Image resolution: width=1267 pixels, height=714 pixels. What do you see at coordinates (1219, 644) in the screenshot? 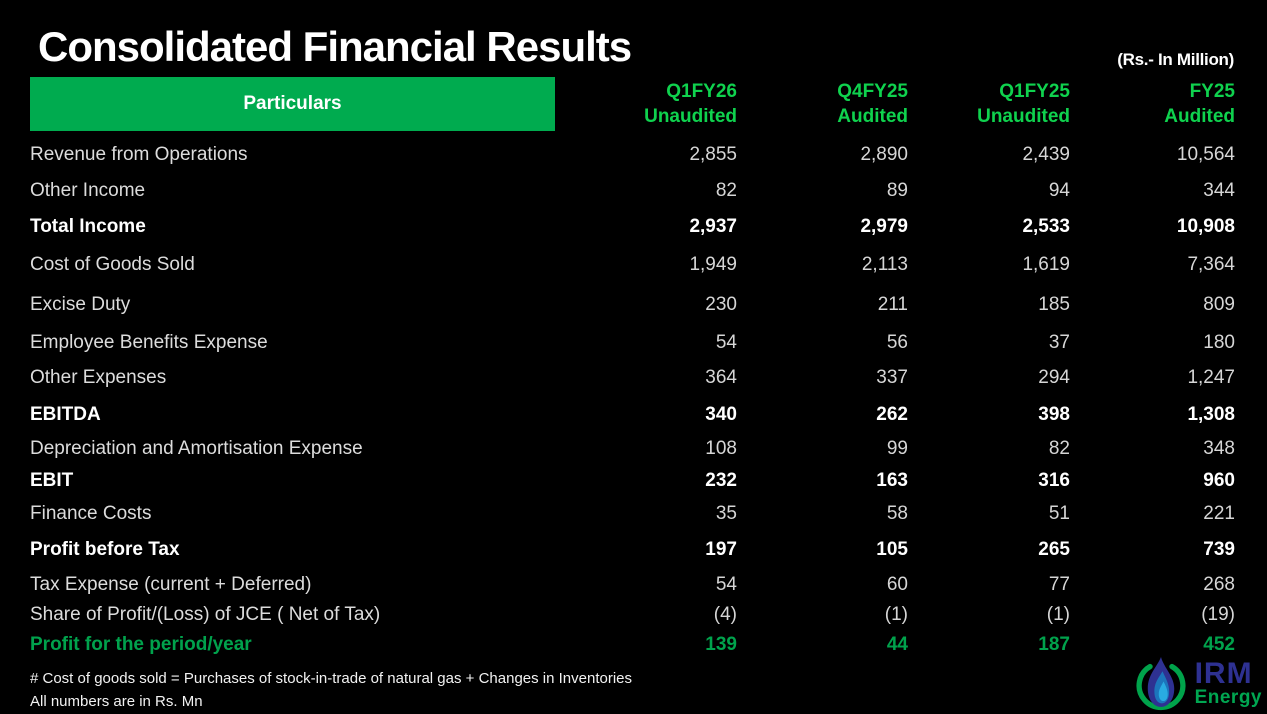
I see `row-value: 452` at bounding box center [1219, 644].